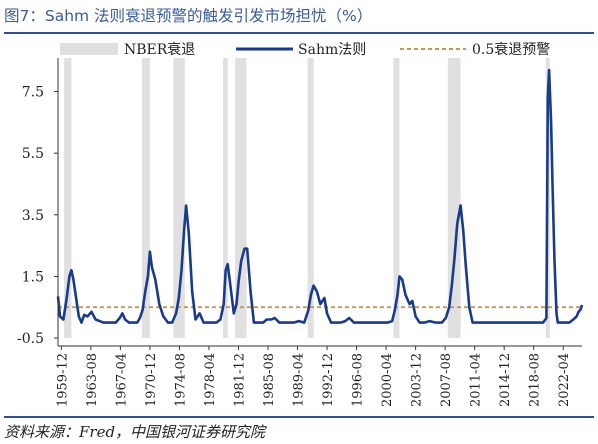  I want to click on y-tick-label: 1.5, so click(33, 277).